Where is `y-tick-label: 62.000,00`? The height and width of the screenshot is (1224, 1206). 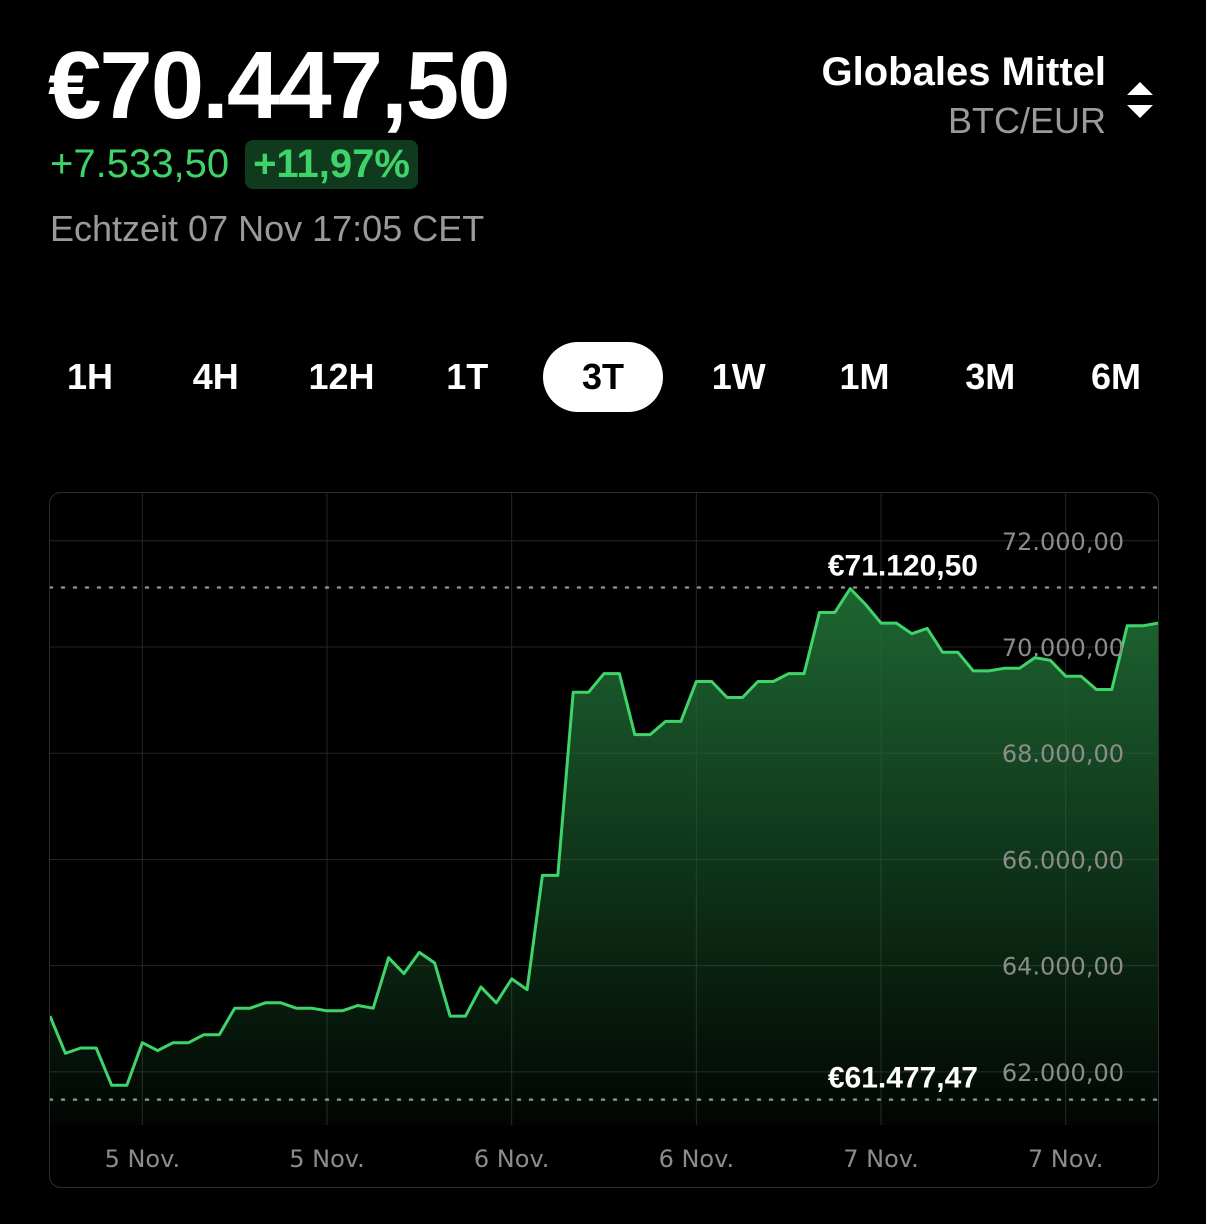 y-tick-label: 62.000,00 is located at coordinates (1063, 1073).